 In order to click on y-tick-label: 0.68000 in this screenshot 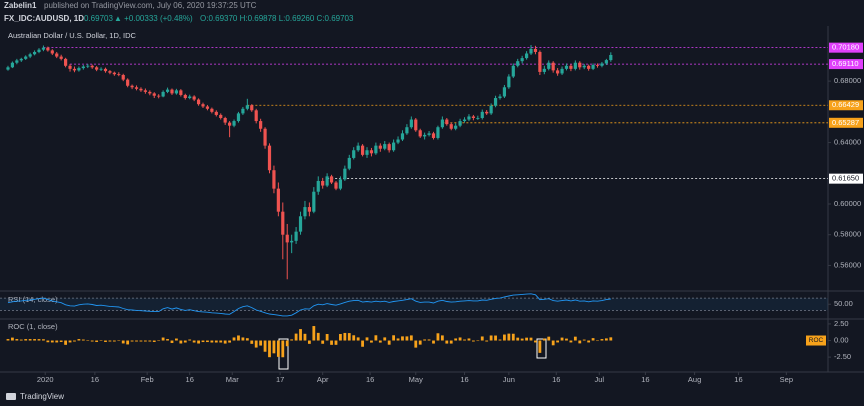, I will do `click(847, 80)`.